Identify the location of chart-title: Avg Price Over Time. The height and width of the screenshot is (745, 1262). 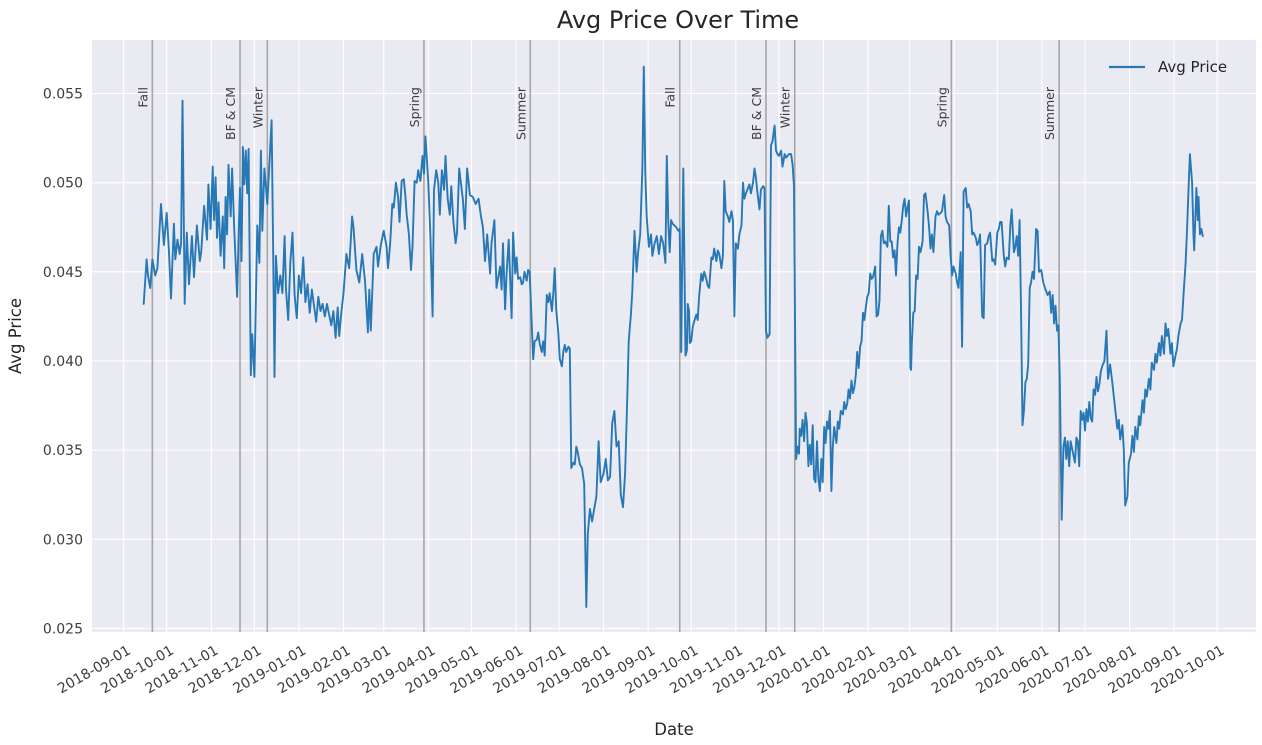
(678, 20).